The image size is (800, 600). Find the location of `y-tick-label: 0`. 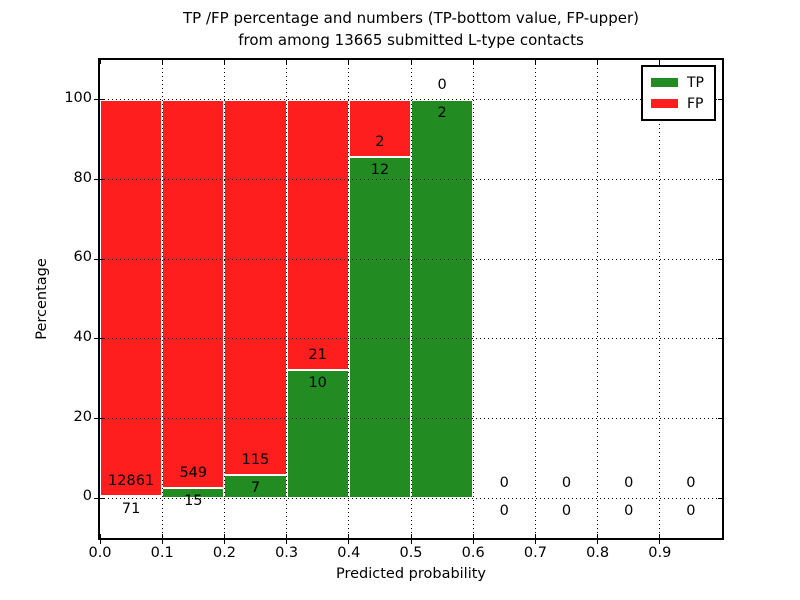

y-tick-label: 0 is located at coordinates (87, 496).